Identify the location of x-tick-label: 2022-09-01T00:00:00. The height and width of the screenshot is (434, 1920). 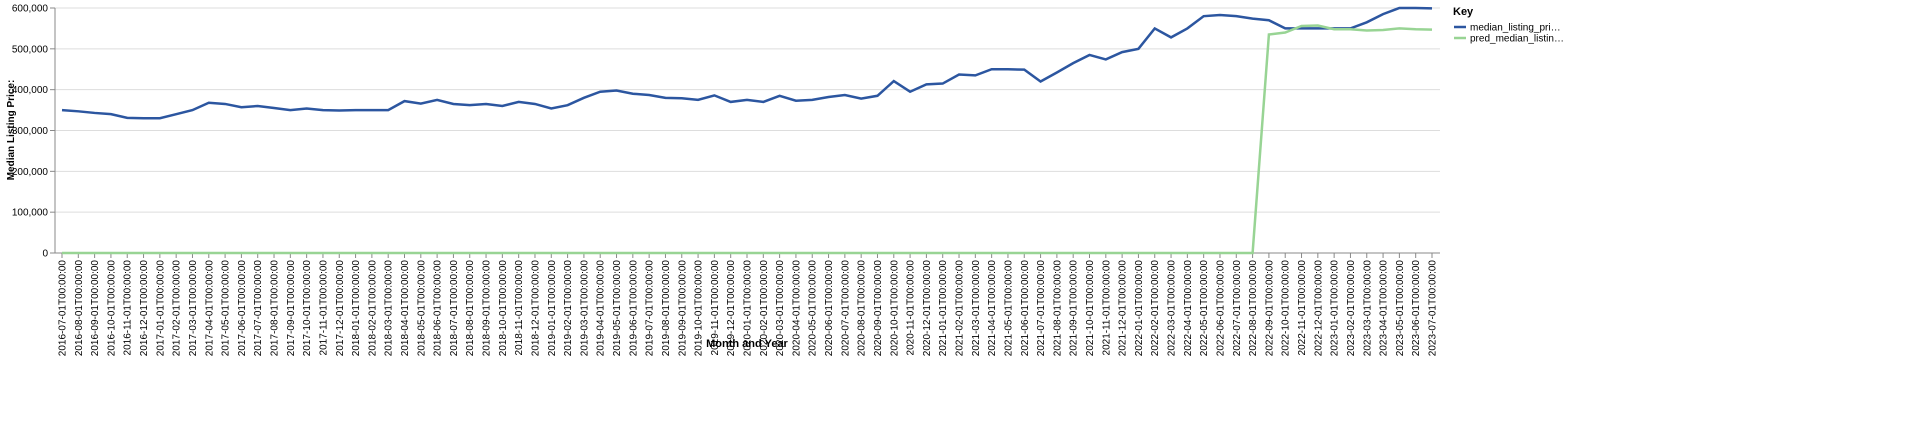
(1269, 308).